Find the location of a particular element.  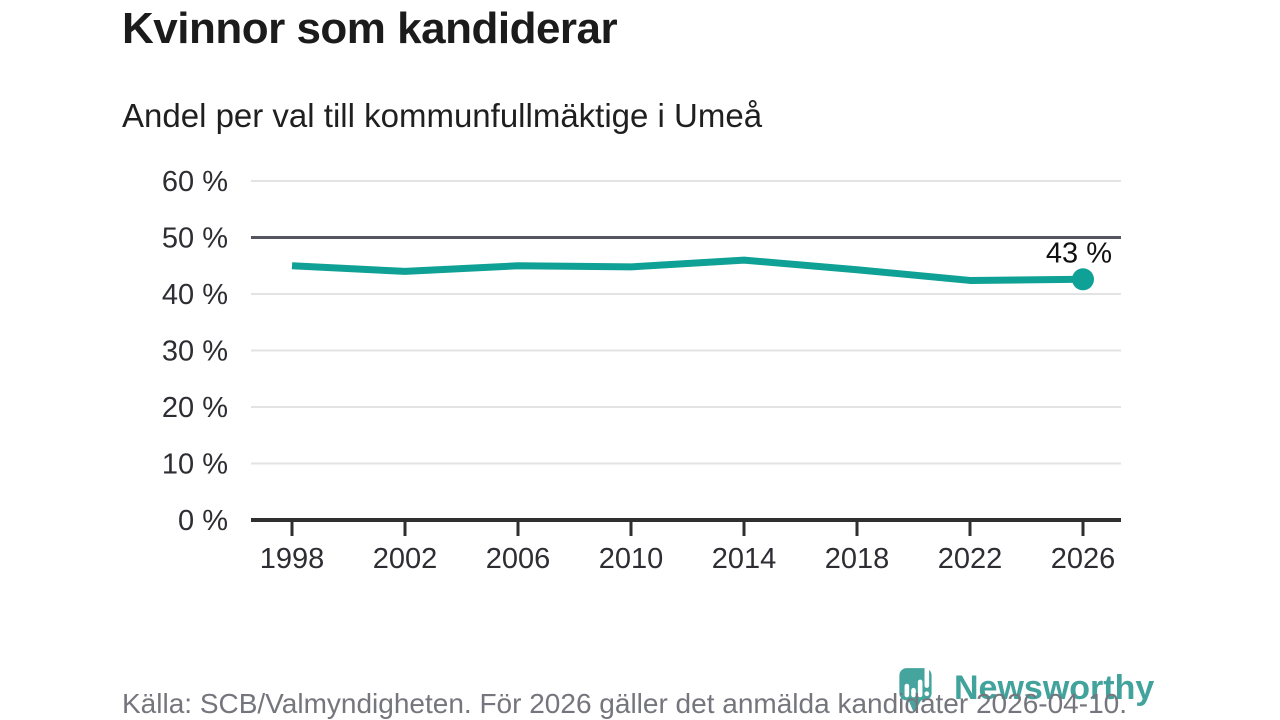

y-axis-labels: 0 % 10 % 20 % 30 % 40 % 50 % 60 % is located at coordinates (195, 351).